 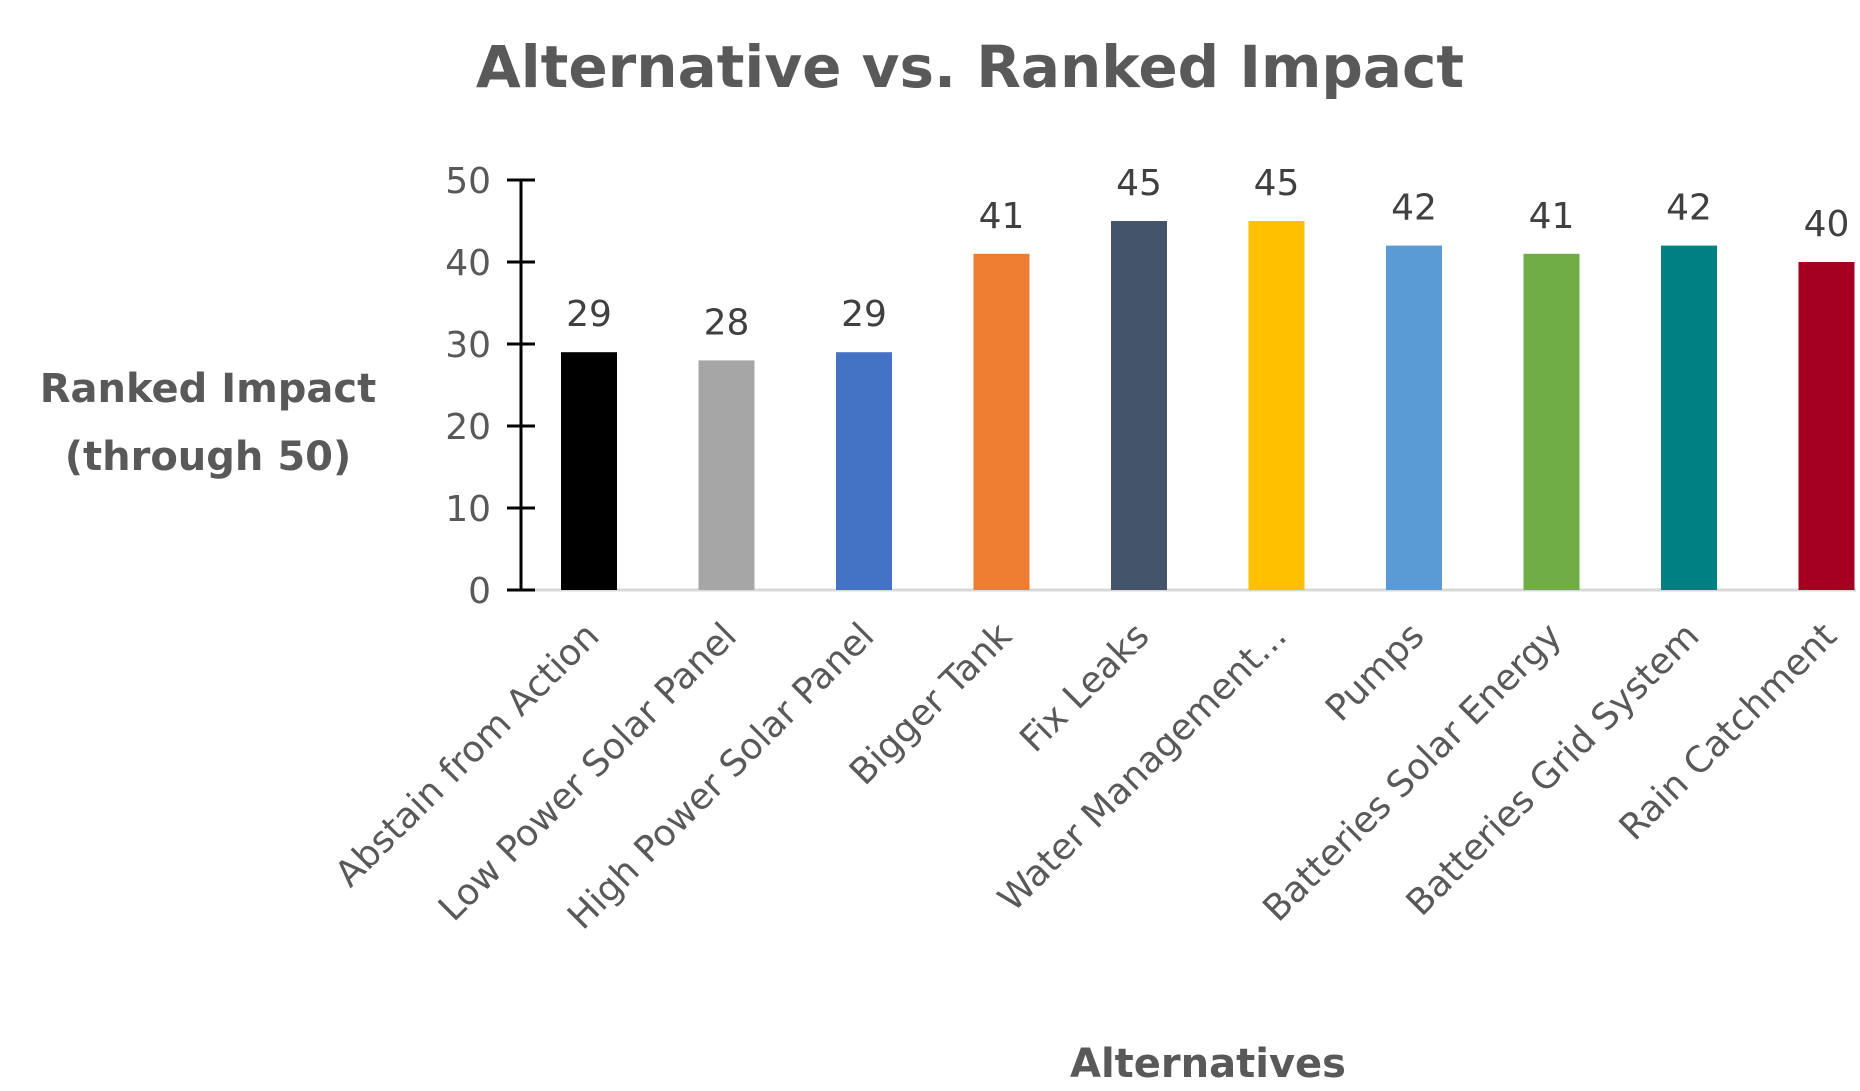 What do you see at coordinates (468, 755) in the screenshot?
I see `category-label: Abstain from Action` at bounding box center [468, 755].